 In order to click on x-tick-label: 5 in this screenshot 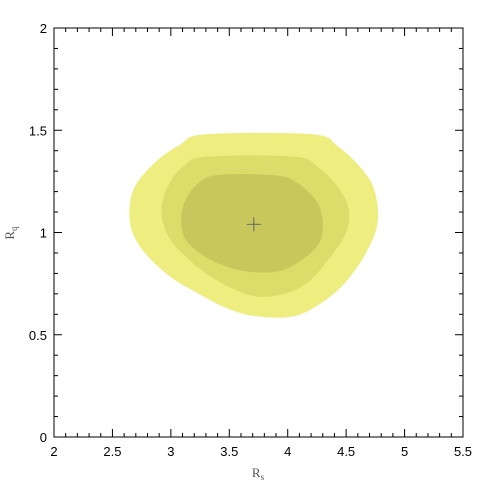, I will do `click(404, 451)`.